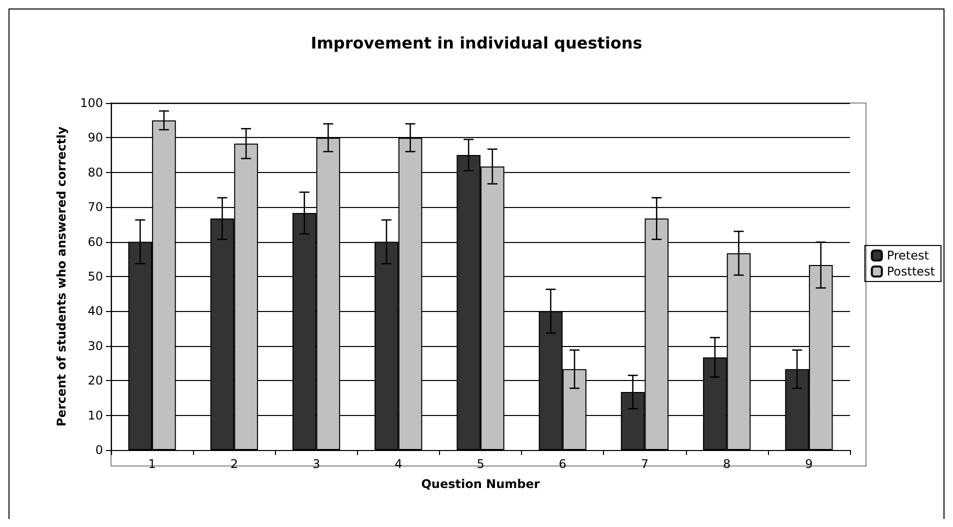 The height and width of the screenshot is (527, 953). What do you see at coordinates (95, 172) in the screenshot?
I see `y-tick-label: 80` at bounding box center [95, 172].